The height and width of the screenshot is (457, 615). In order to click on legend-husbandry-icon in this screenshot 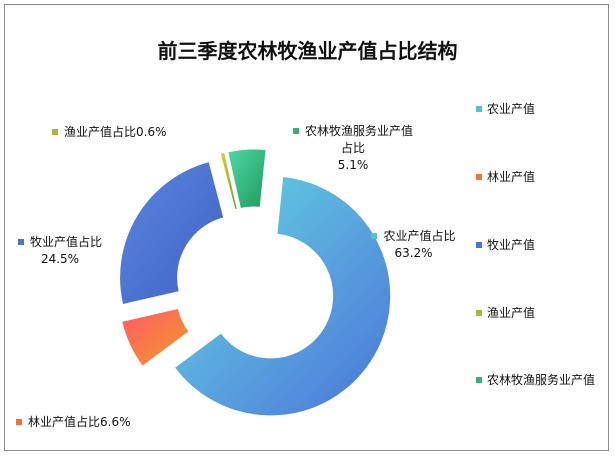, I will do `click(479, 245)`.